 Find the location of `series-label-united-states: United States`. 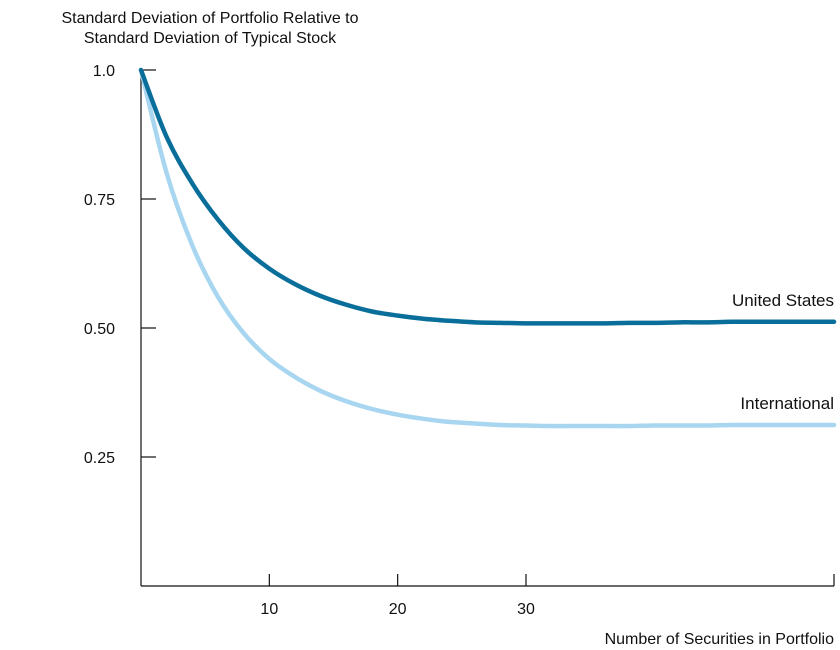

series-label-united-states: United States is located at coordinates (783, 300).